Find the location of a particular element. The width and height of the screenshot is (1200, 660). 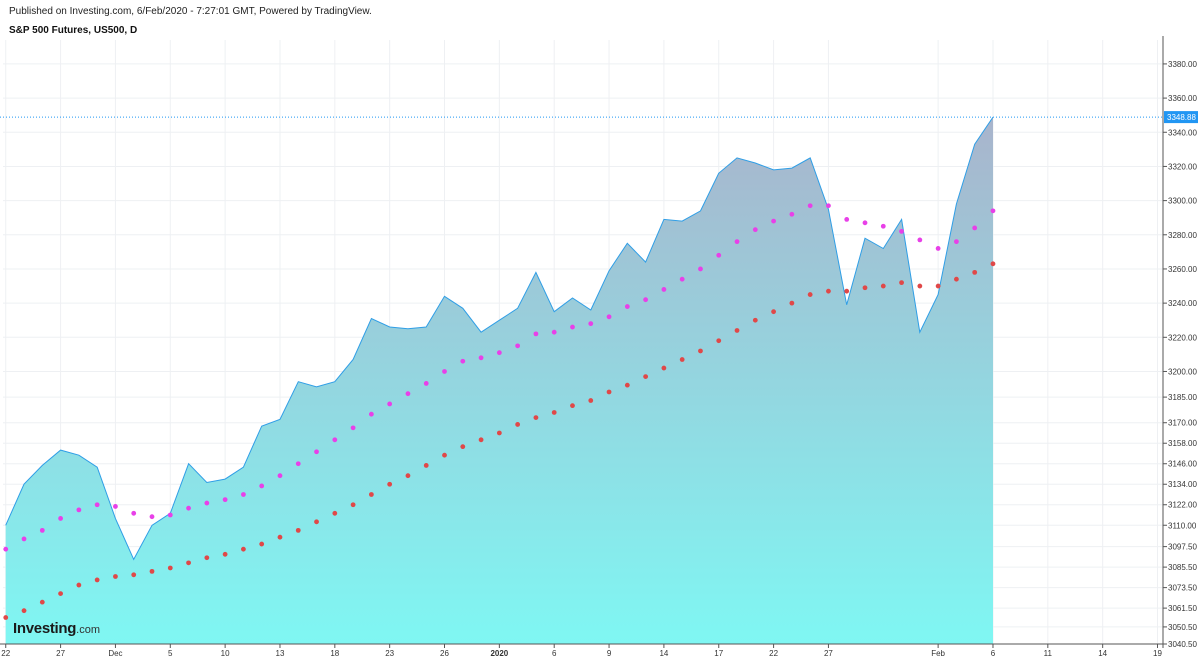

y-tick-label: 3097.50 is located at coordinates (1182, 547).